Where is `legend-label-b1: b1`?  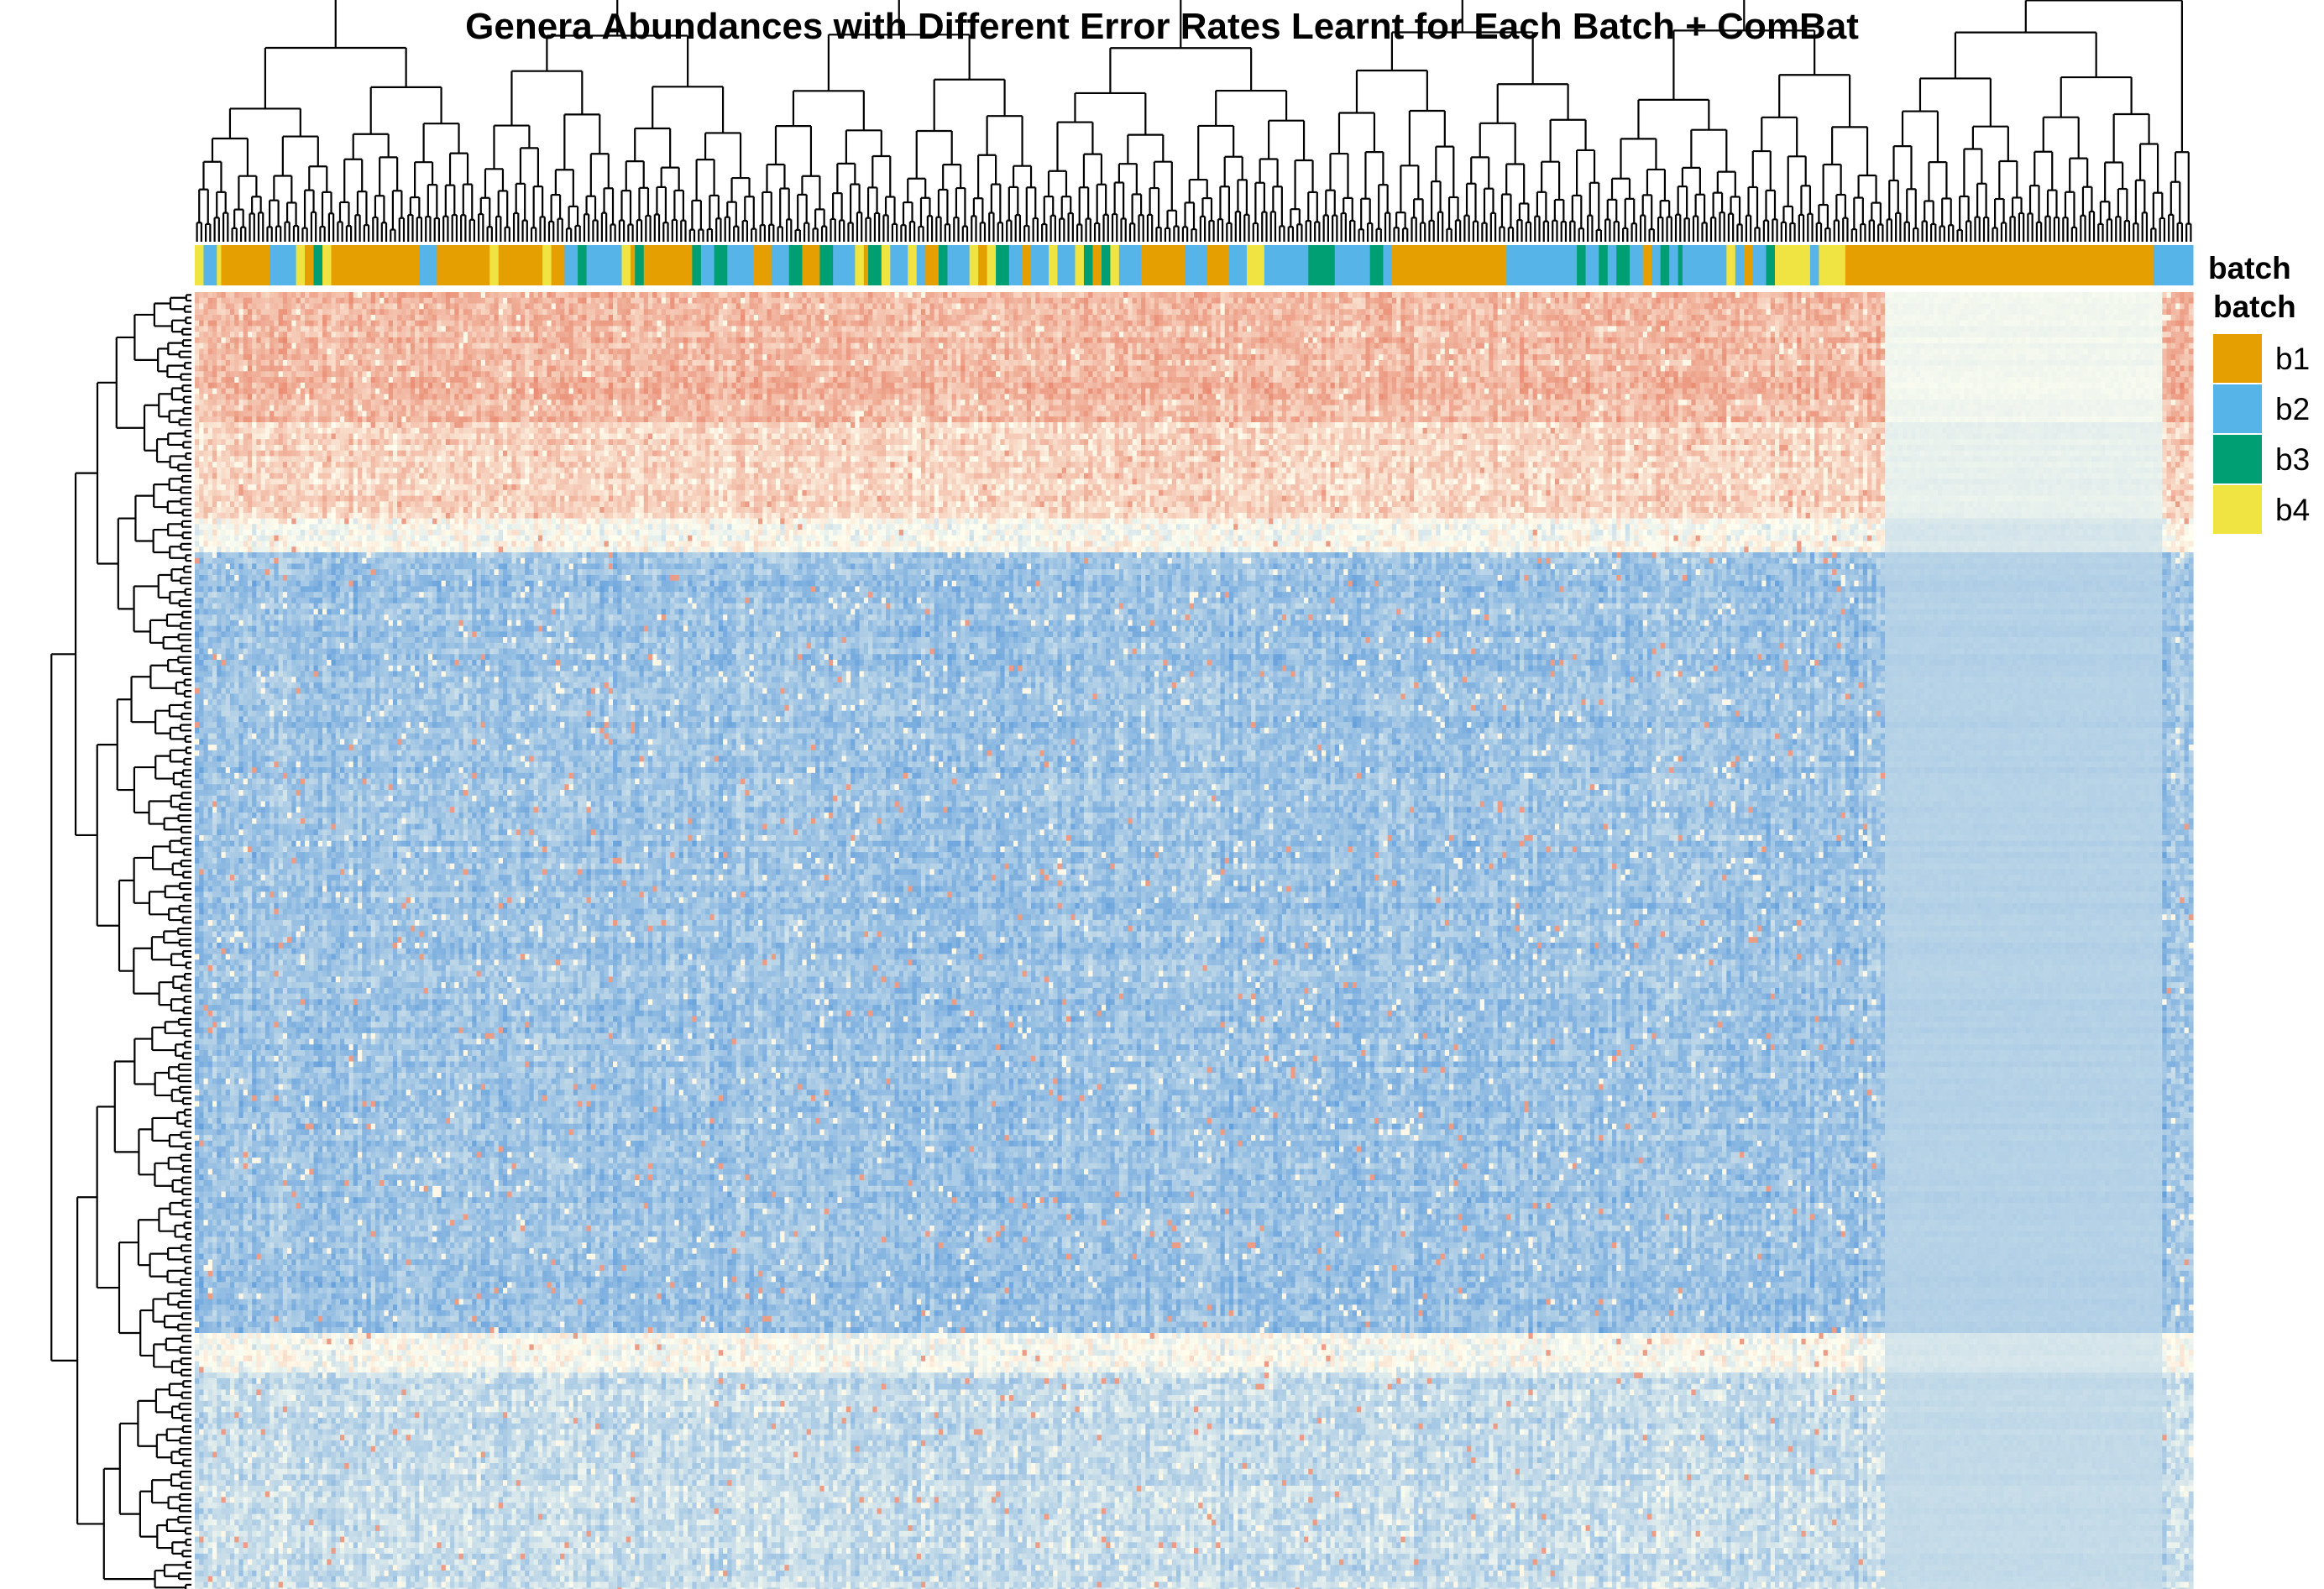
legend-label-b1: b1 is located at coordinates (2293, 359).